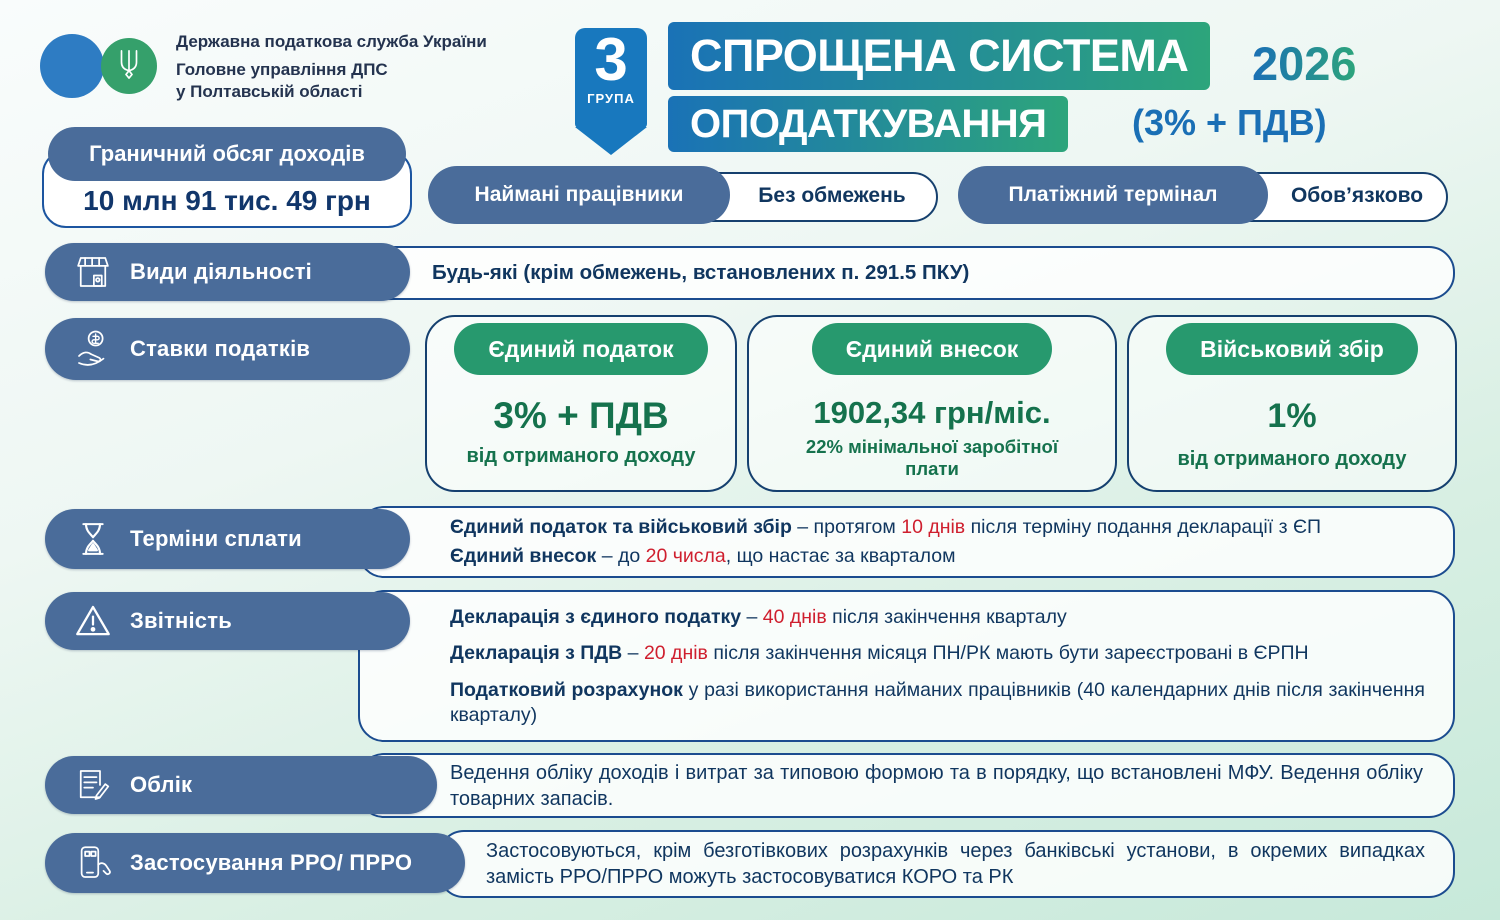 This screenshot has width=1500, height=920. Describe the element at coordinates (1304, 63) in the screenshot. I see `year-label: 2026` at that location.